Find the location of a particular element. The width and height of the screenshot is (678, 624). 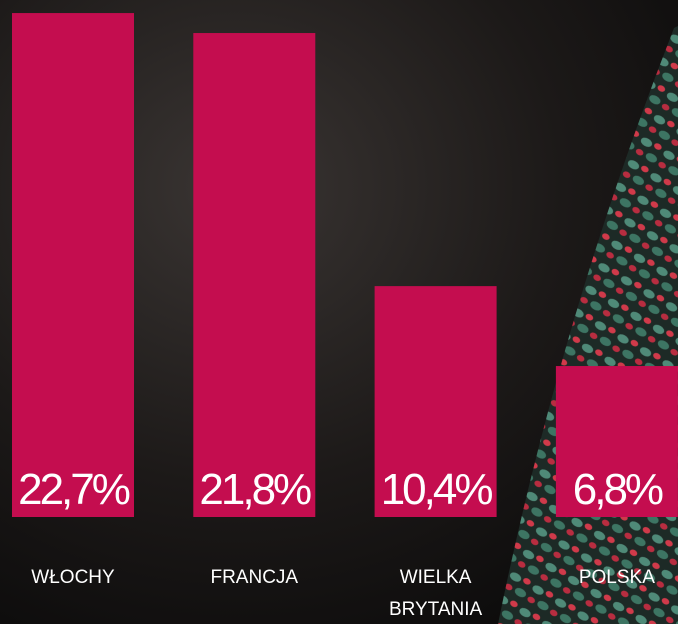

value-label: 21,8% is located at coordinates (255, 489).